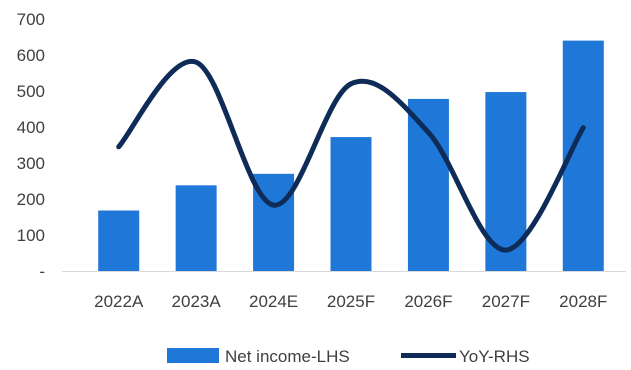 The height and width of the screenshot is (370, 631). What do you see at coordinates (494, 356) in the screenshot?
I see `legend-label-yoy: YoY-RHS` at bounding box center [494, 356].